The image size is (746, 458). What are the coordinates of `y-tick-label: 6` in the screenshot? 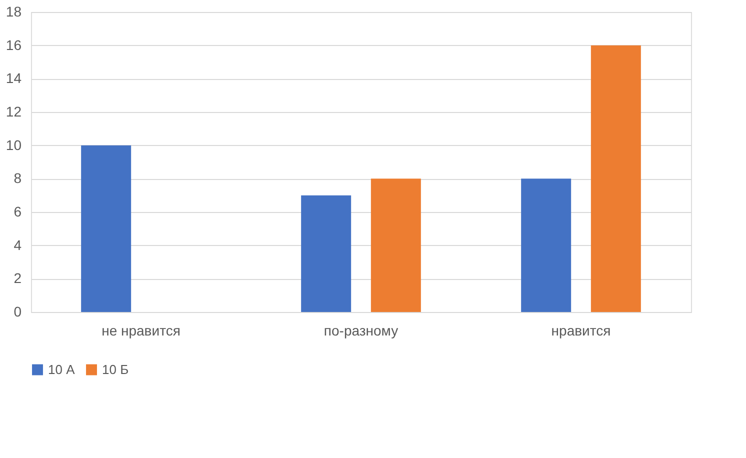 It's located at (18, 212).